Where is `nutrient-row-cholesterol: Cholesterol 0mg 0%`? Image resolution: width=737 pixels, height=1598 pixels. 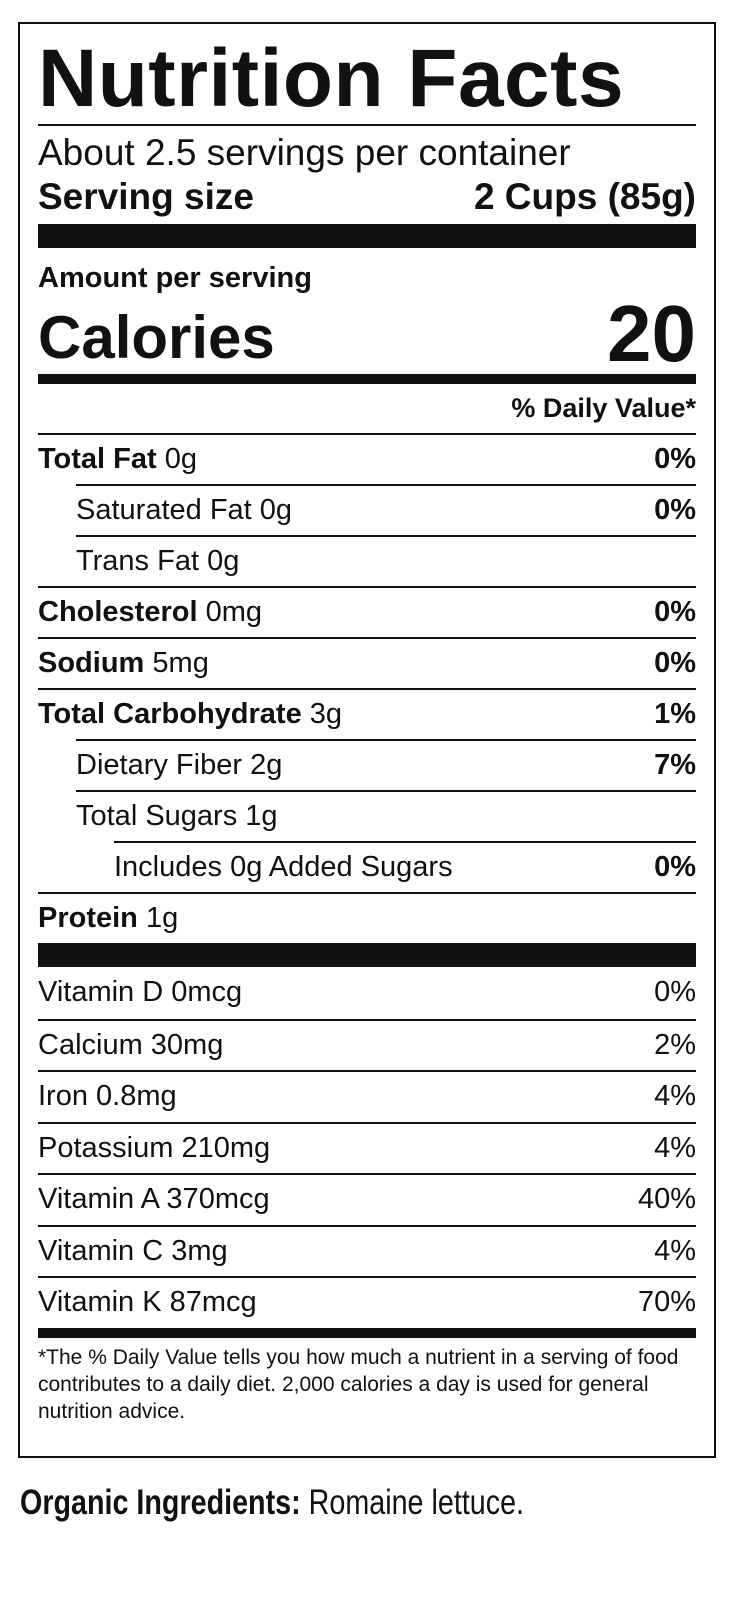 nutrient-row-cholesterol: Cholesterol 0mg 0% is located at coordinates (367, 611).